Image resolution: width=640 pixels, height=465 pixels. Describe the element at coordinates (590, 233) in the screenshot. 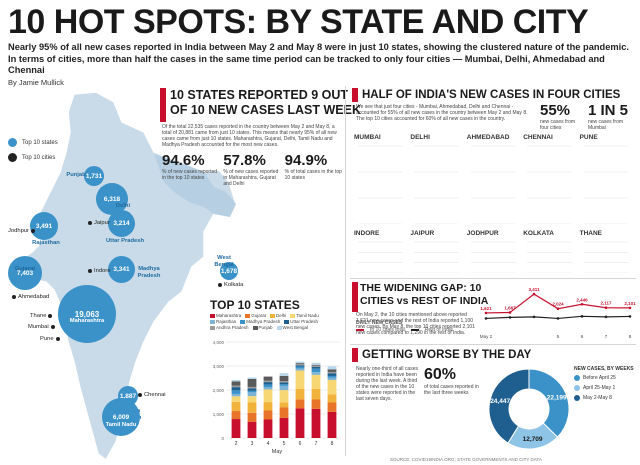

I see `city-panel-title: THANE` at that location.